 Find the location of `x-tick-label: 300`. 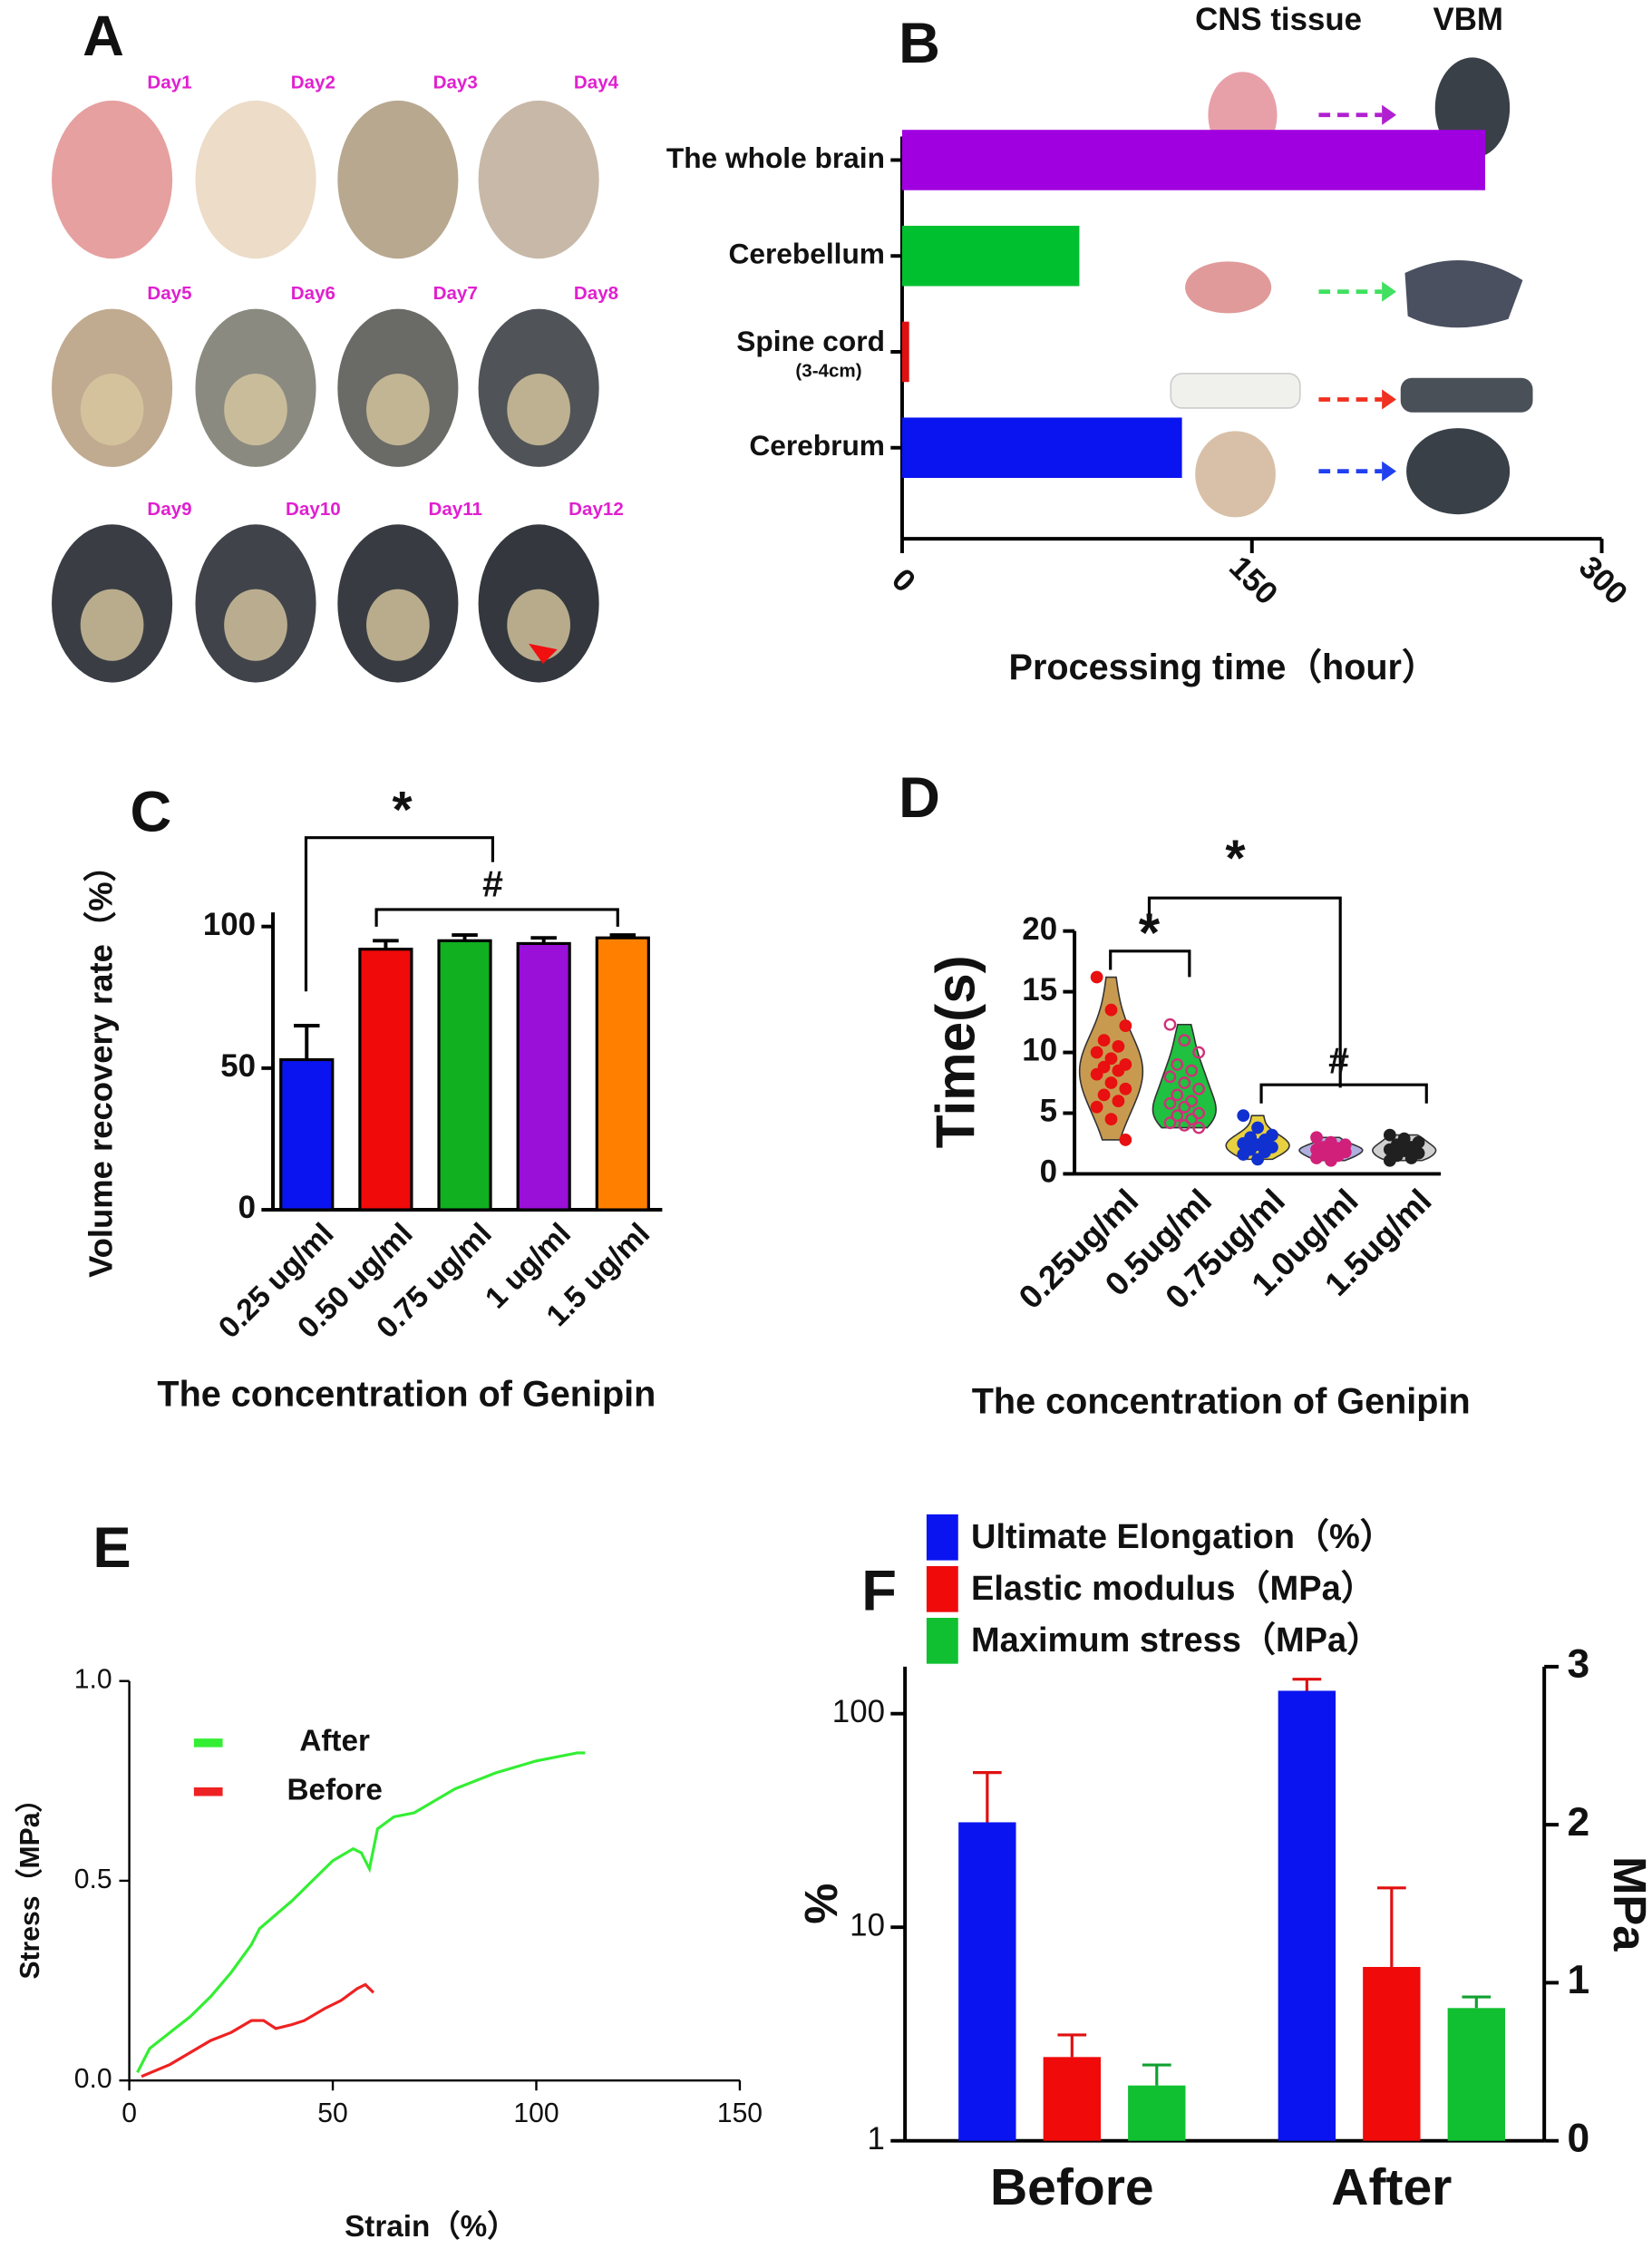

x-tick-label: 300 is located at coordinates (1603, 581).